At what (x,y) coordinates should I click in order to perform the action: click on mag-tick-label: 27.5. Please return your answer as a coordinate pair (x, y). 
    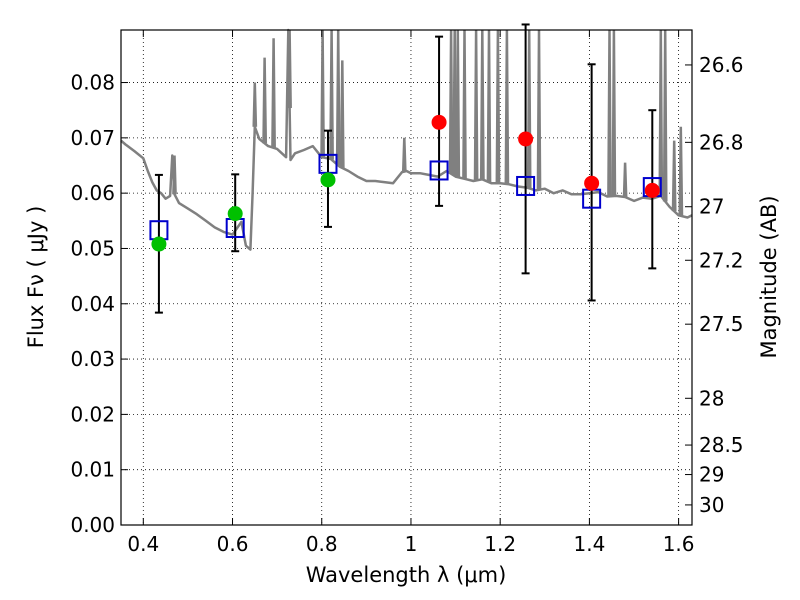
    Looking at the image, I should click on (721, 324).